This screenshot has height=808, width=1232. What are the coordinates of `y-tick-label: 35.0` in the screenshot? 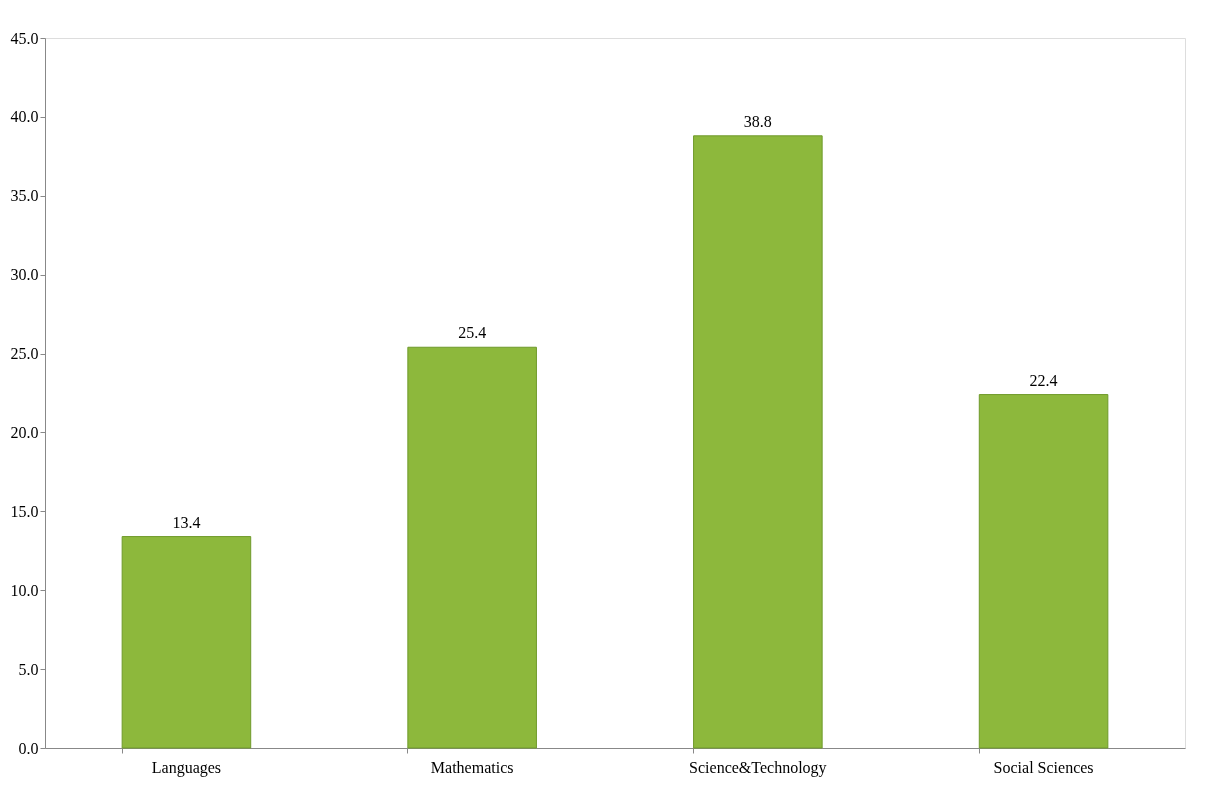 It's located at (24, 196).